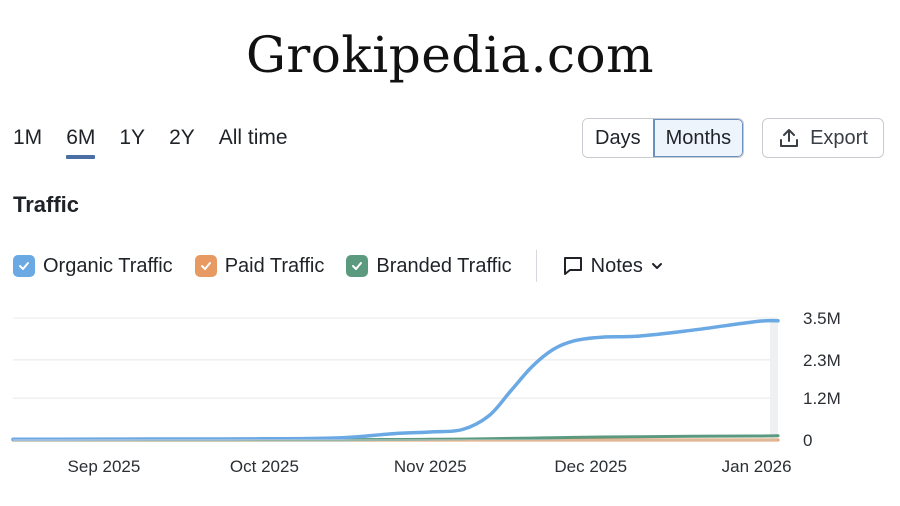  I want to click on notes-label: Notes, so click(616, 265).